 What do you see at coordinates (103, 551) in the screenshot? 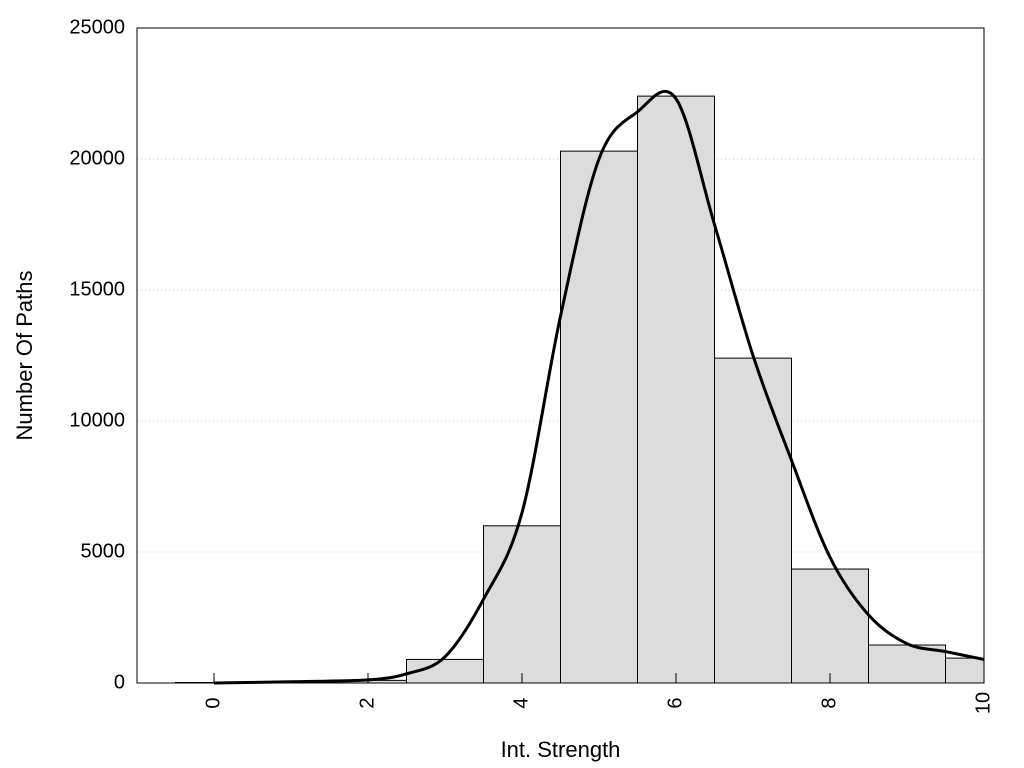
I see `y-tick-label: 5000` at bounding box center [103, 551].